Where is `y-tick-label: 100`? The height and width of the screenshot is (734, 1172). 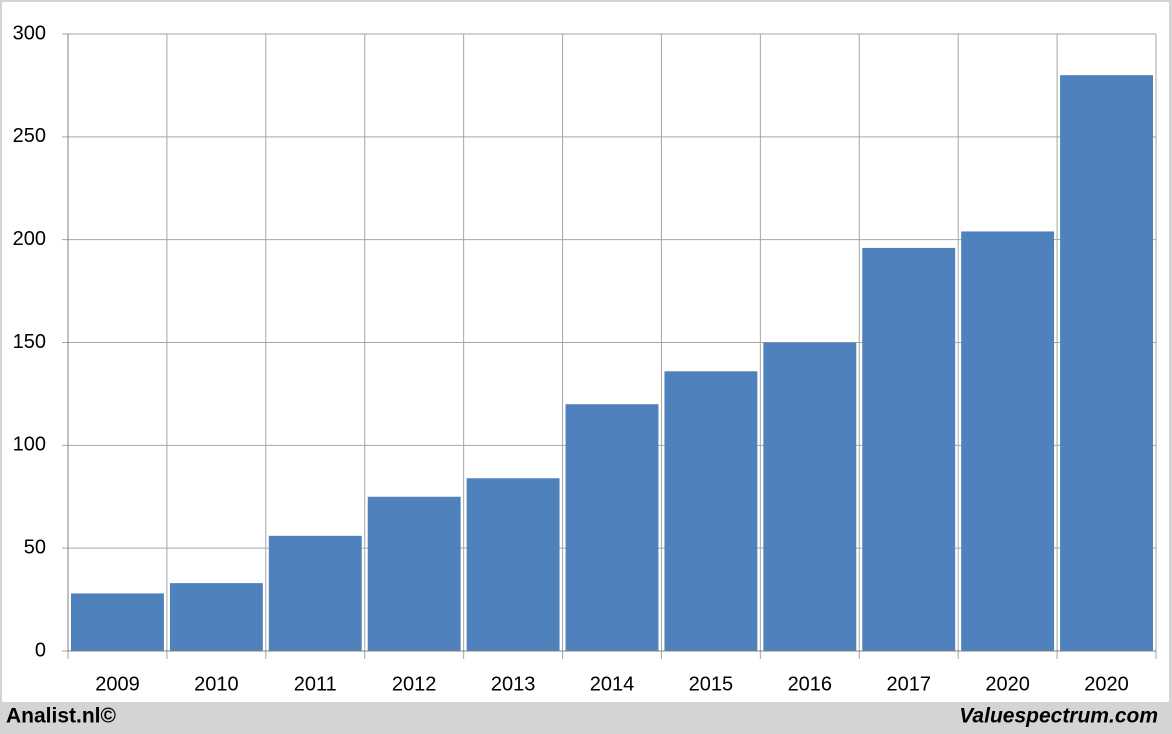
y-tick-label: 100 is located at coordinates (29, 445).